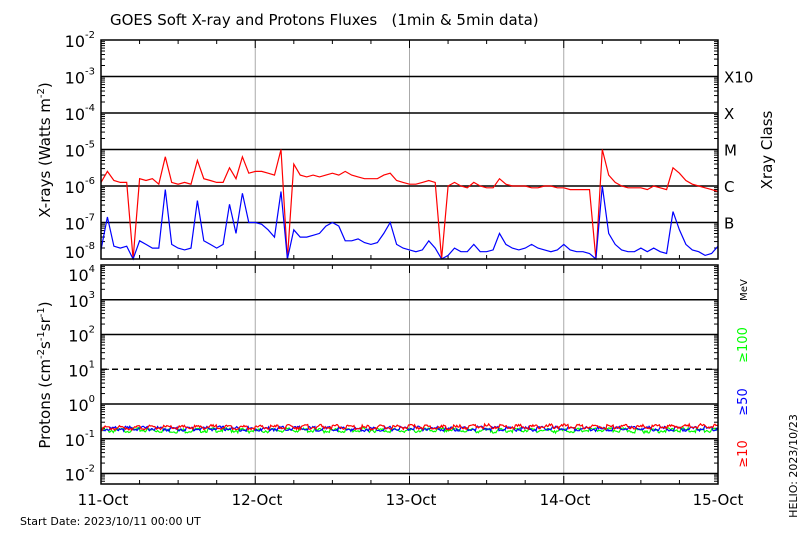 This screenshot has width=800, height=534. What do you see at coordinates (41, 354) in the screenshot?
I see `ylabel-part: -2` at bounding box center [41, 354].